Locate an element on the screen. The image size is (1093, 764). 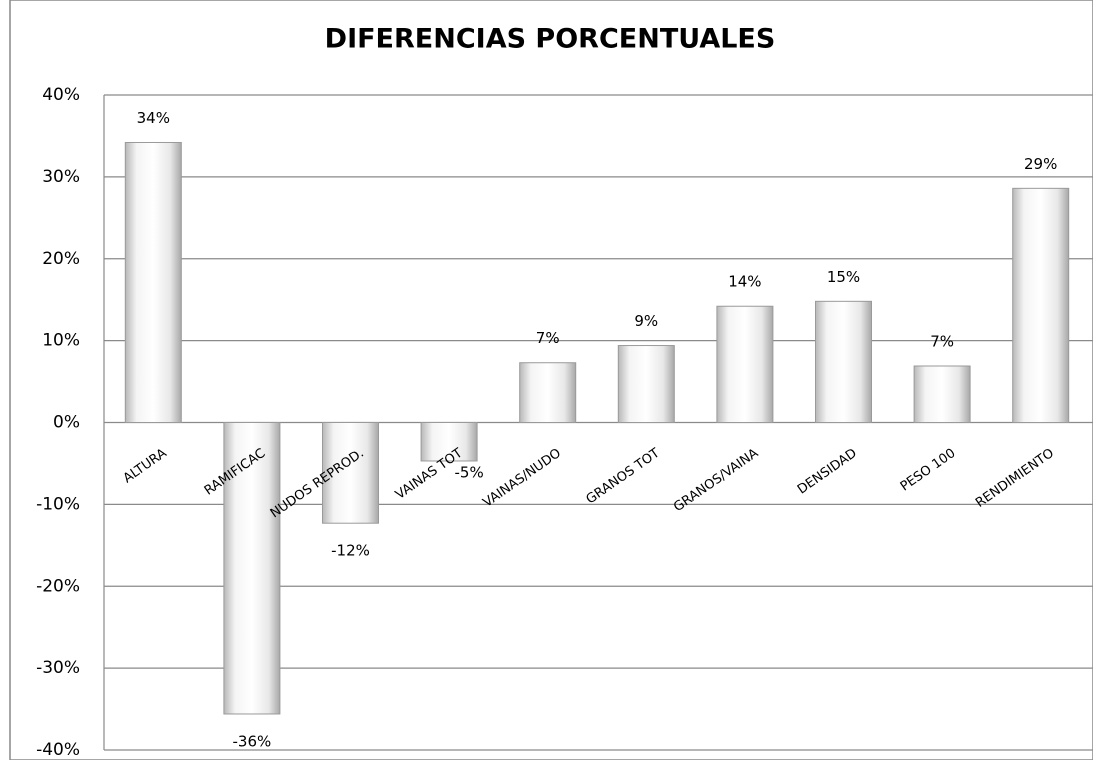
y-tick-label: 0% is located at coordinates (66, 423).